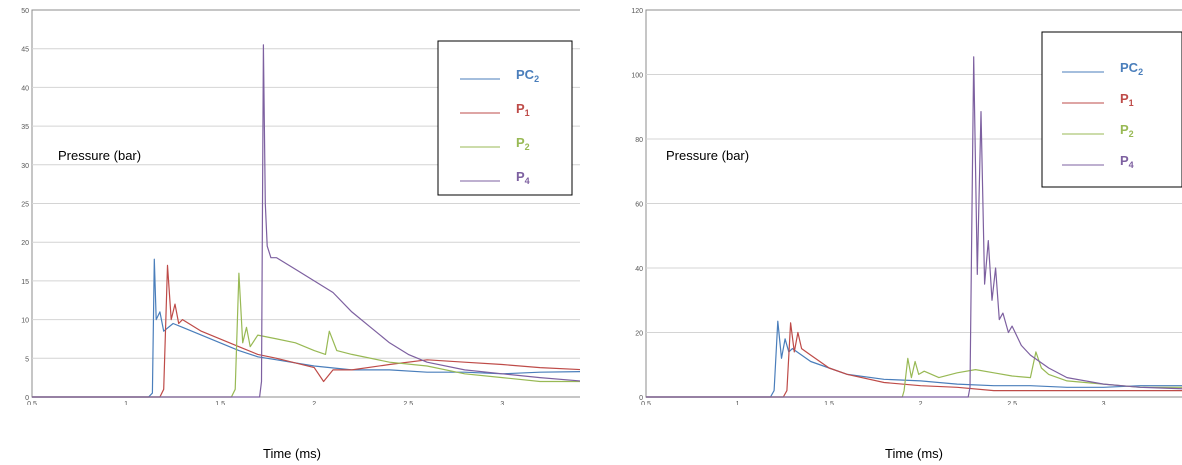 The width and height of the screenshot is (1182, 465). What do you see at coordinates (637, 11) in the screenshot?
I see `y-tick-label: 120` at bounding box center [637, 11].